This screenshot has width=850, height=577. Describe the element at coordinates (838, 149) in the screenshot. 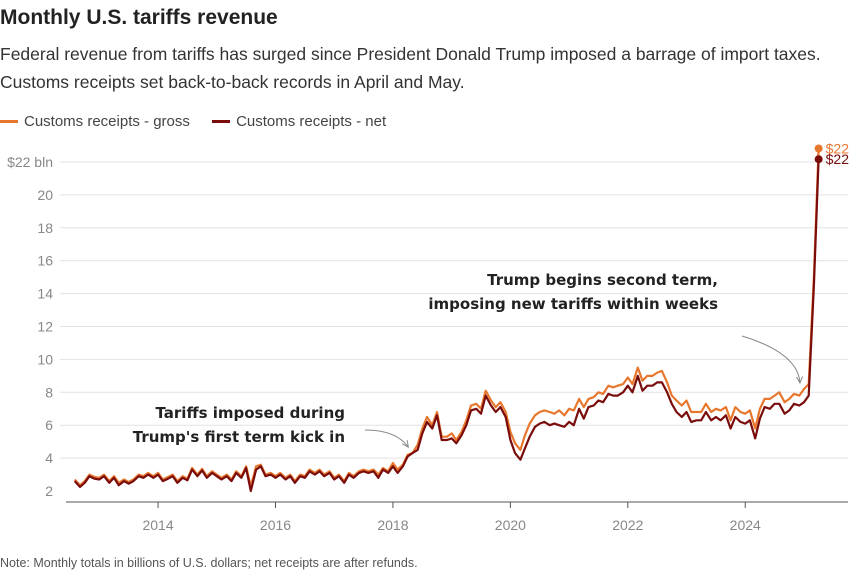

I see `end-value-label-gross: $22.82` at that location.